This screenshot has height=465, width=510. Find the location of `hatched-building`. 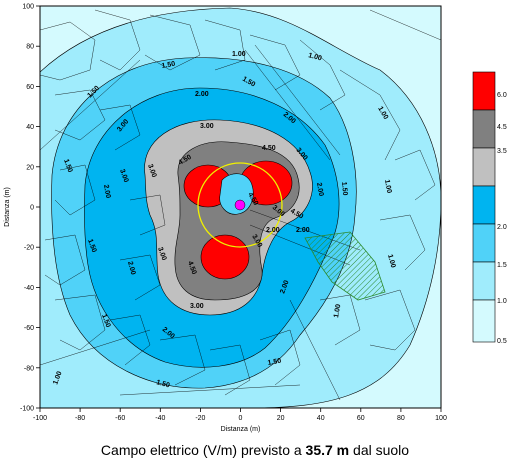

hatched-building is located at coordinates (345, 266).